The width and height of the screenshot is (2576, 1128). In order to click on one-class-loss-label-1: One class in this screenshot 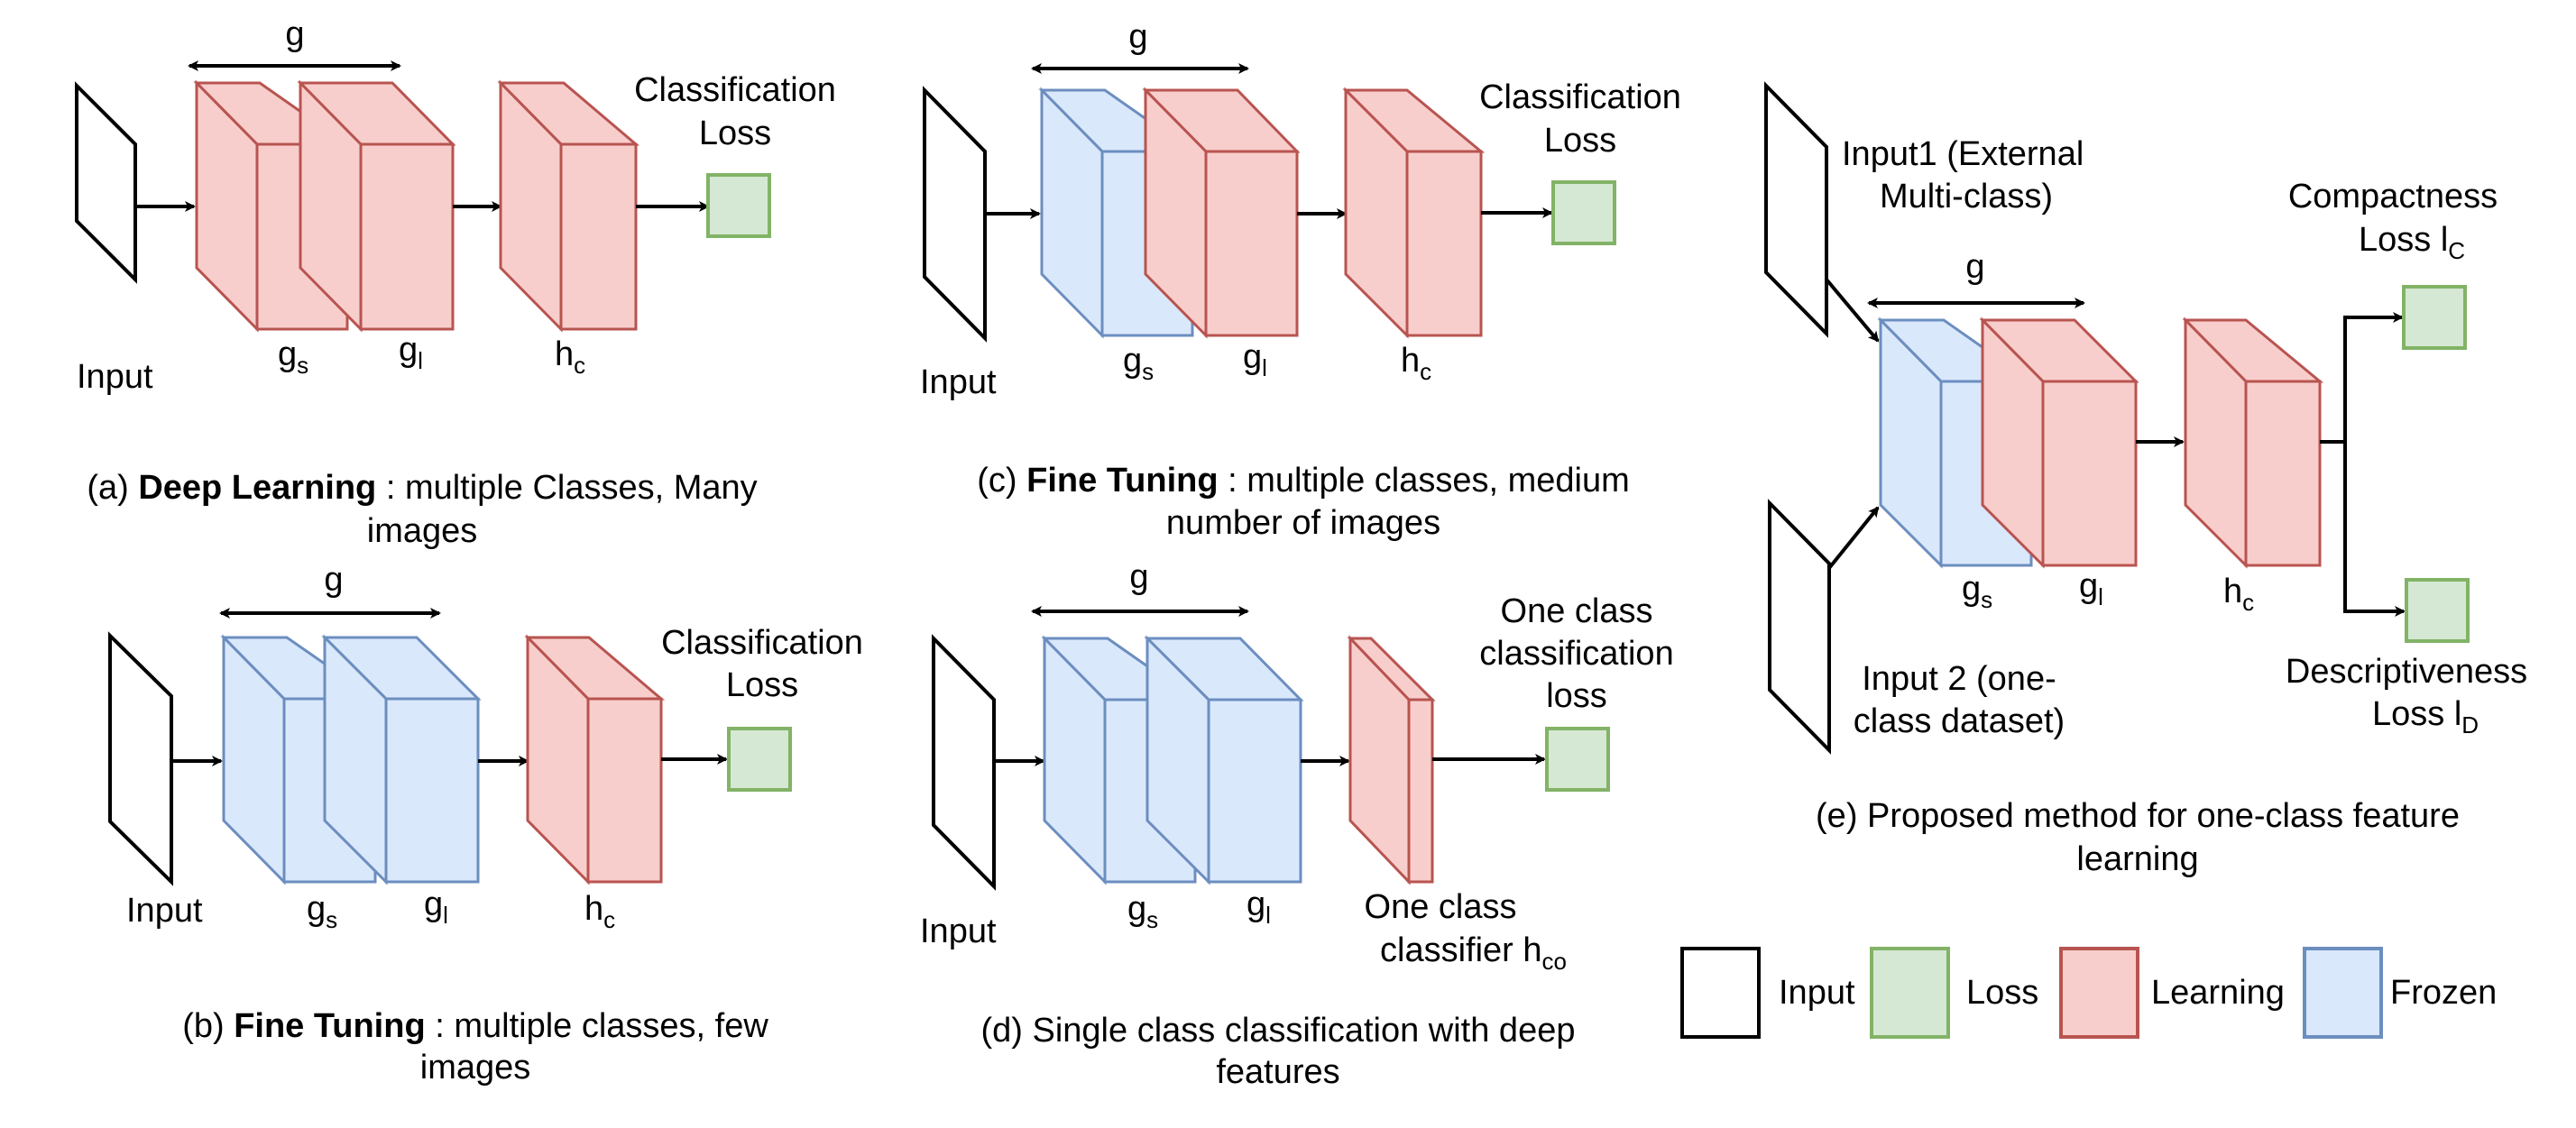, I will do `click(1577, 611)`.